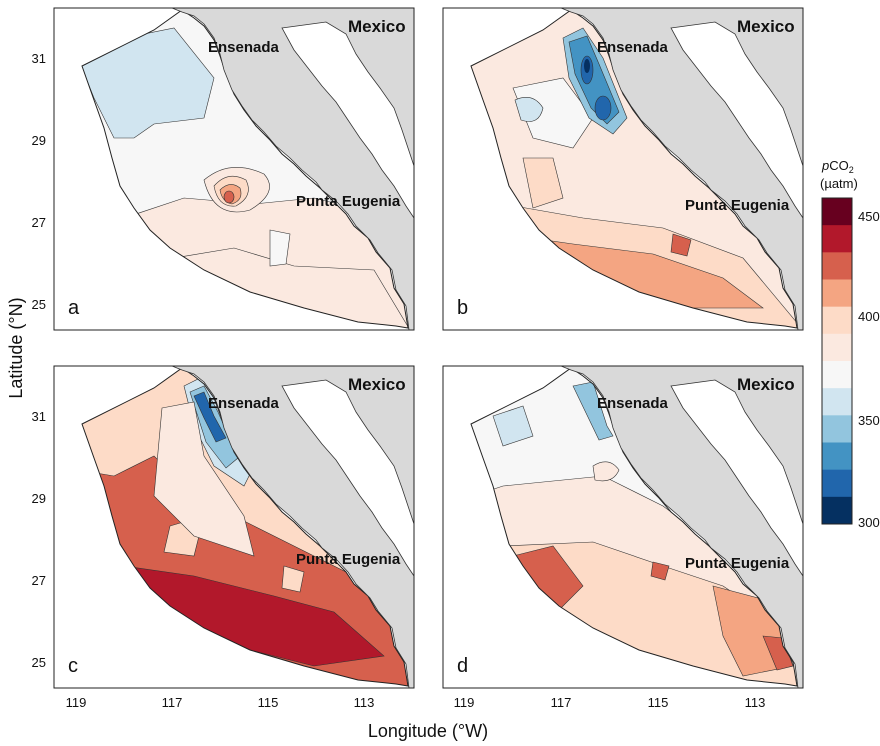 This screenshot has width=880, height=746. What do you see at coordinates (74, 308) in the screenshot?
I see `panel-letter: a` at bounding box center [74, 308].